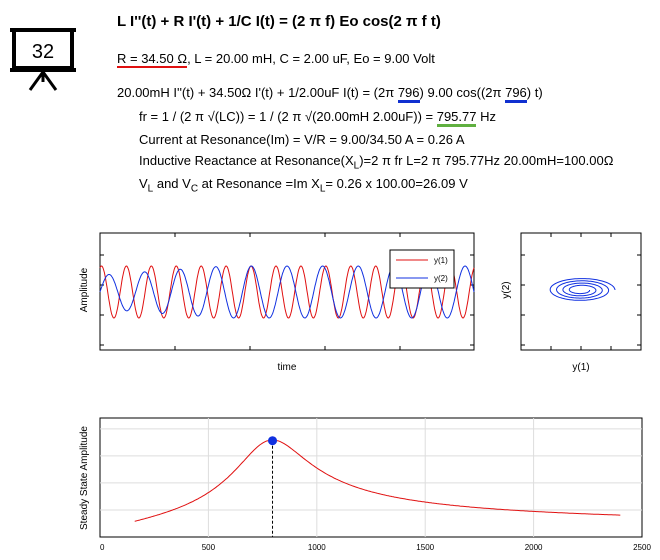  I want to click on eq-part: ) 9.00 cos((2π, so click(462, 92).